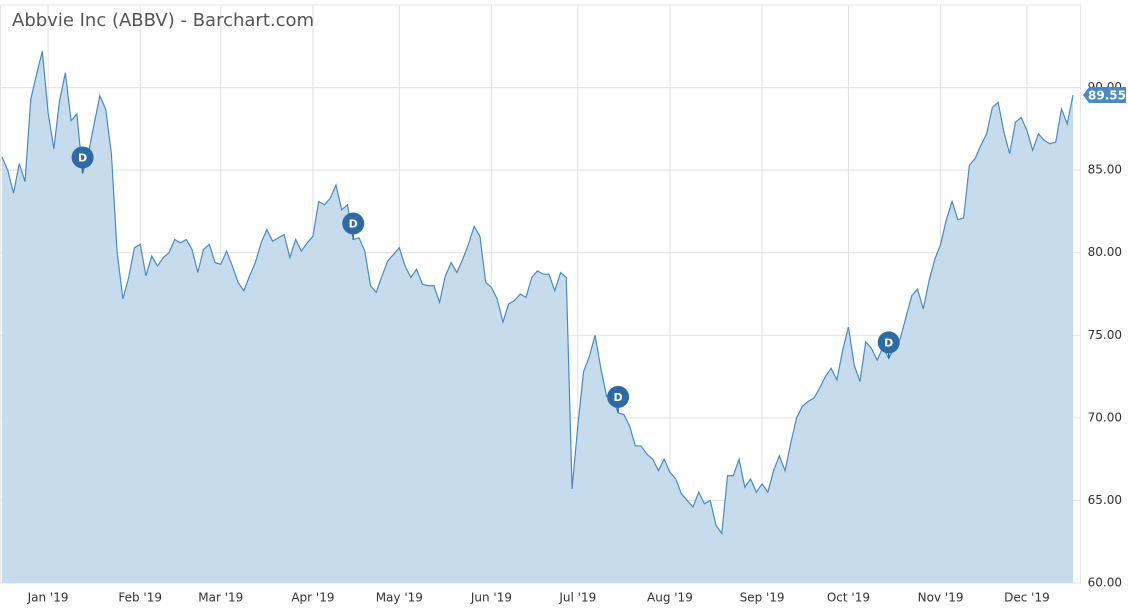  Describe the element at coordinates (762, 598) in the screenshot. I see `x-tick-label: Sep '19` at that location.